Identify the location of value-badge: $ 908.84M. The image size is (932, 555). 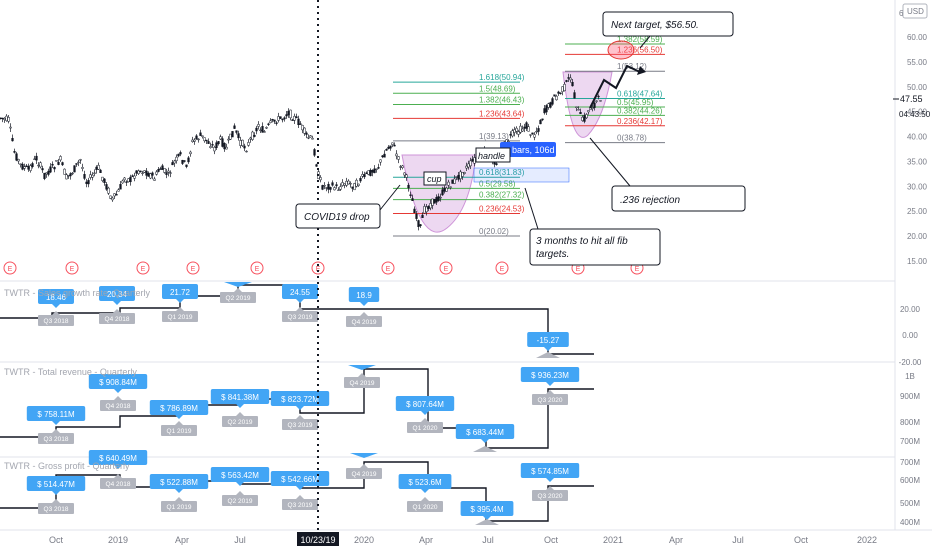
(118, 383).